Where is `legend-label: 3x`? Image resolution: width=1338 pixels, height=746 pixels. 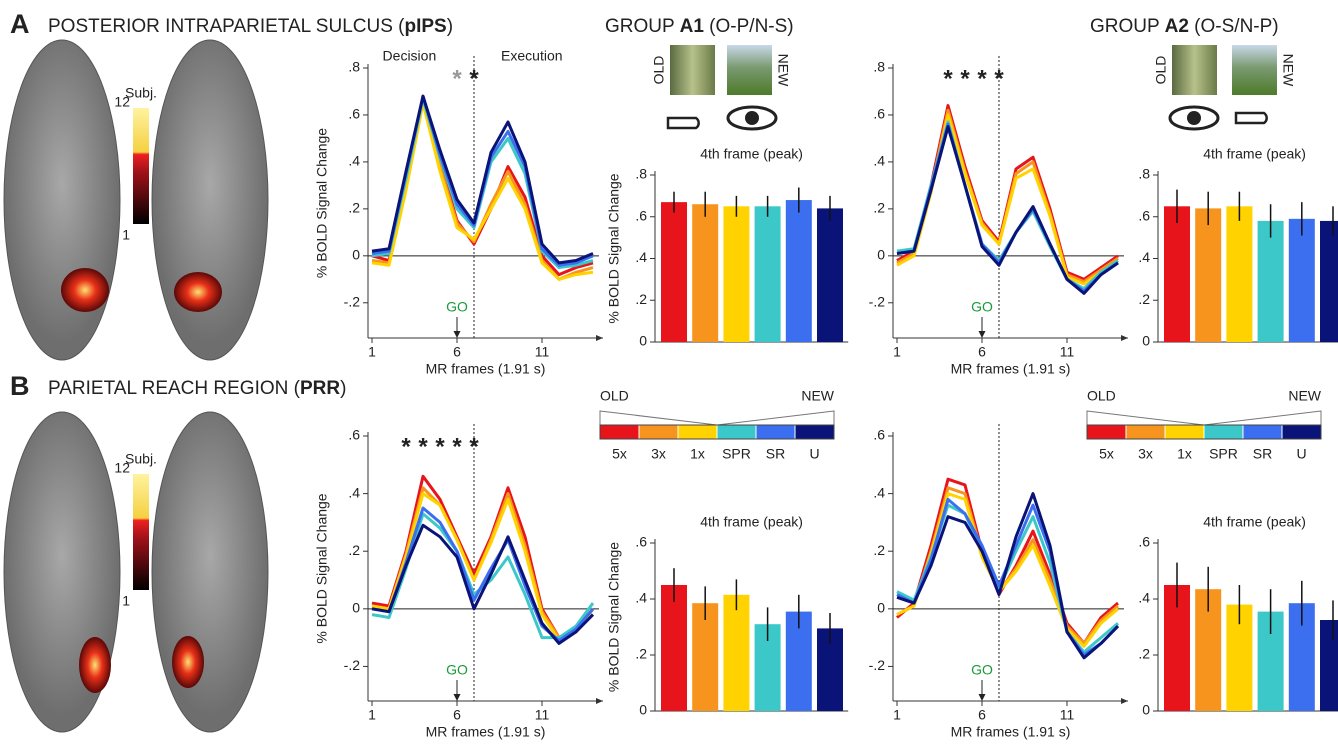 legend-label: 3x is located at coordinates (1145, 454).